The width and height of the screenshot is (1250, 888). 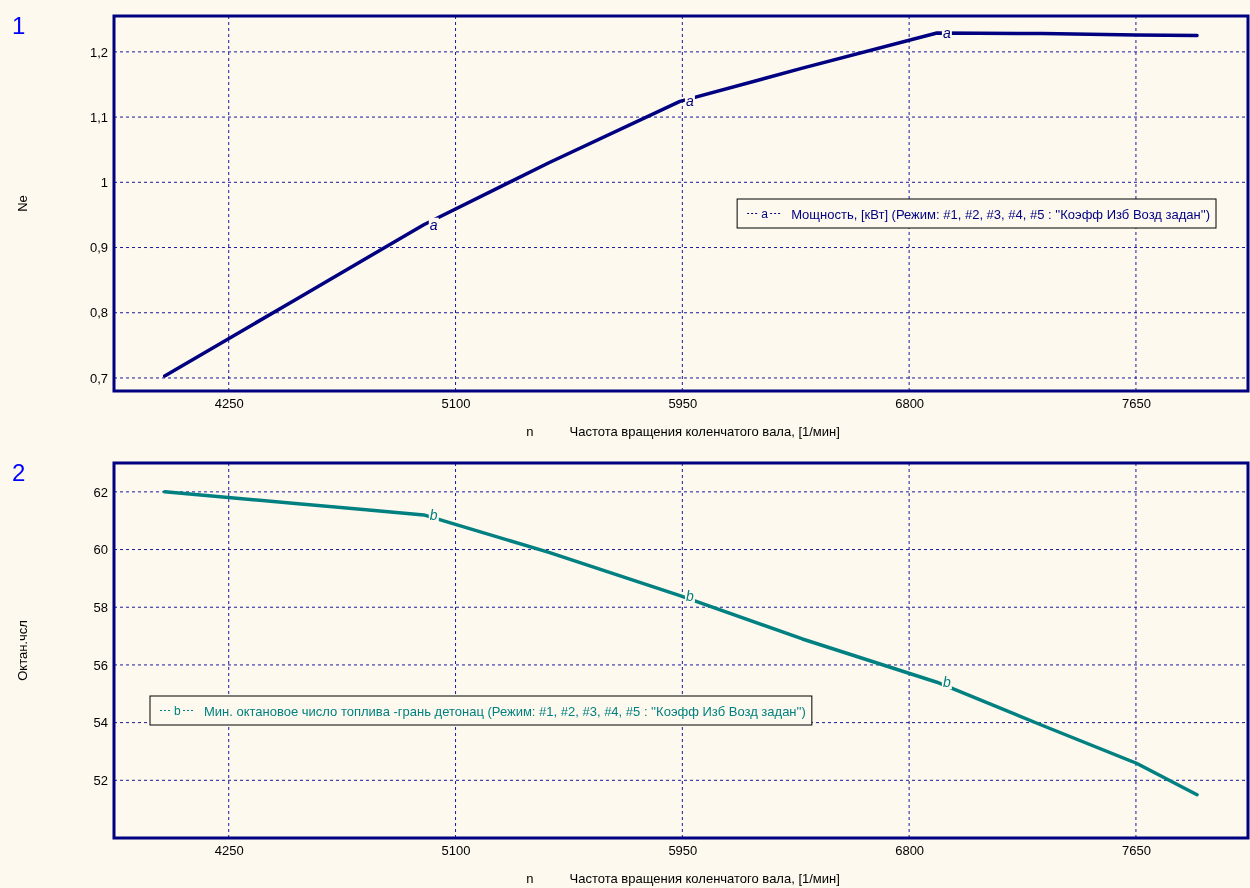 What do you see at coordinates (98, 52) in the screenshot?
I see `y-tick-label: 1,2` at bounding box center [98, 52].